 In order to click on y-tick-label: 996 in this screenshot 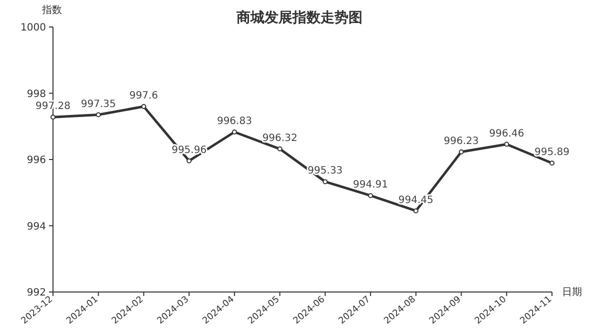, I will do `click(36, 160)`.